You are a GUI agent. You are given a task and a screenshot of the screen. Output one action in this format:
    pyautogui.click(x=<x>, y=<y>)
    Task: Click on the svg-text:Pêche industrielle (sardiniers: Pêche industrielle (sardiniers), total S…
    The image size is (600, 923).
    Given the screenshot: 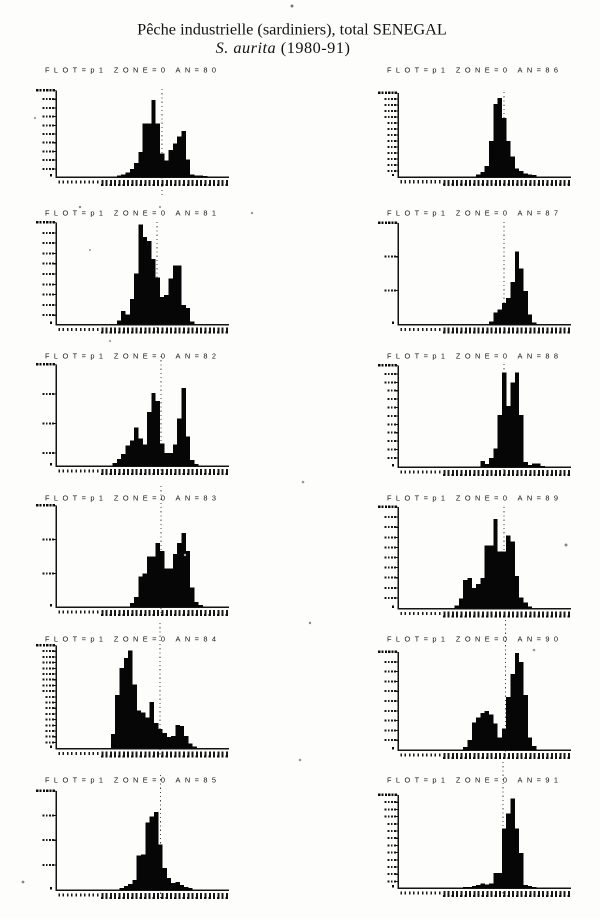 What is the action you would take?
    pyautogui.click(x=292, y=29)
    